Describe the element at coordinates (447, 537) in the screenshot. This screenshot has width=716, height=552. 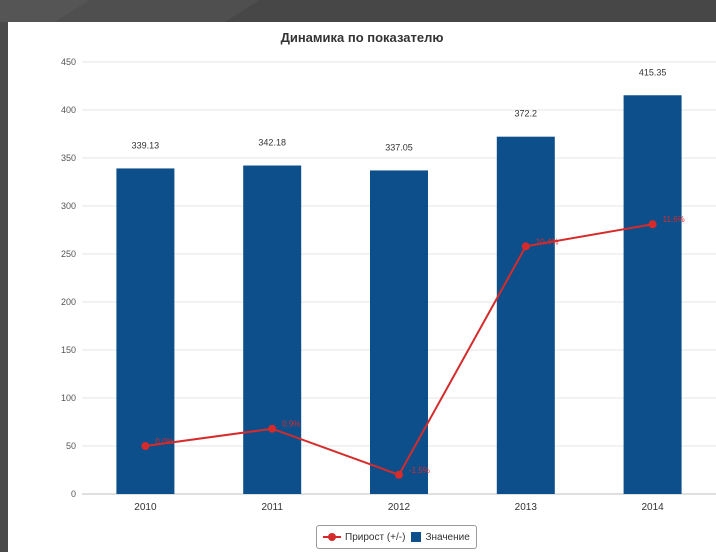
I see `legend-label-value: Значение` at that location.